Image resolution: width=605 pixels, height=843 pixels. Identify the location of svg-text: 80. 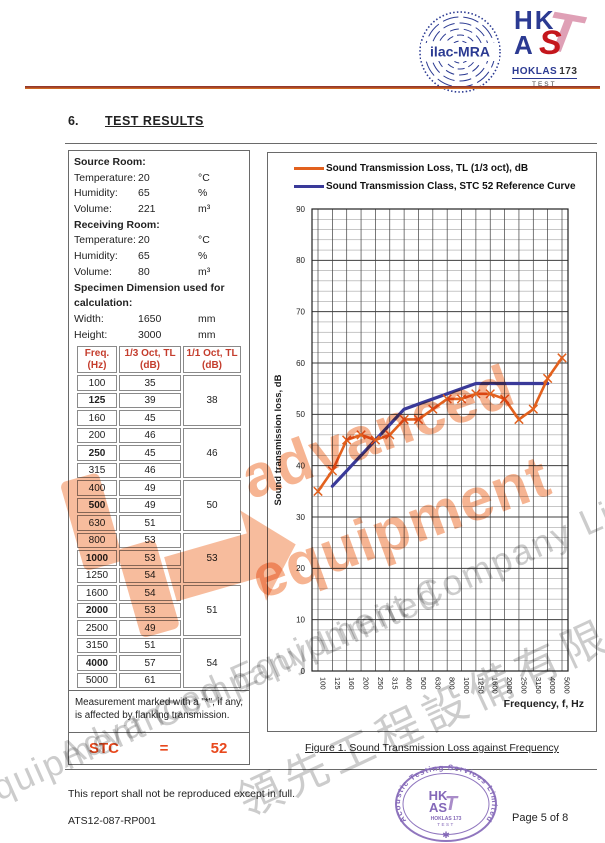
(300, 260).